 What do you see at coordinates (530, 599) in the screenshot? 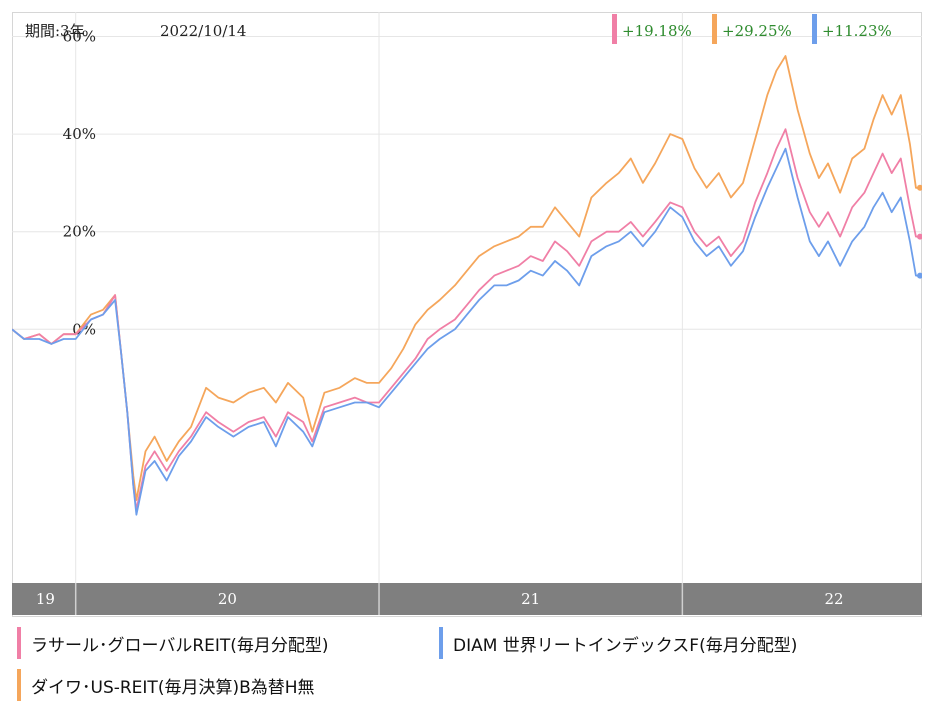
I see `x-tick-label: 21` at bounding box center [530, 599].